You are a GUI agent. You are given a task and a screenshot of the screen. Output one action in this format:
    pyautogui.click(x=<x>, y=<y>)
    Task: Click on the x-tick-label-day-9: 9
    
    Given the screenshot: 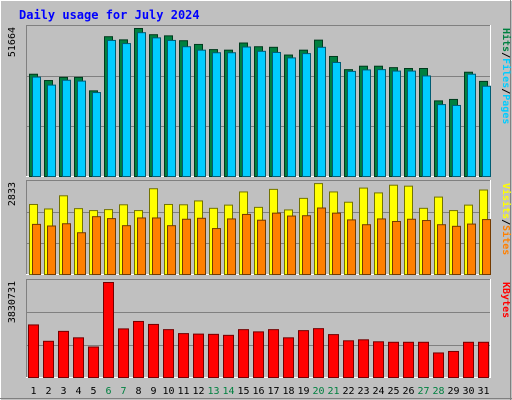 What is the action you would take?
    pyautogui.click(x=153, y=391)
    